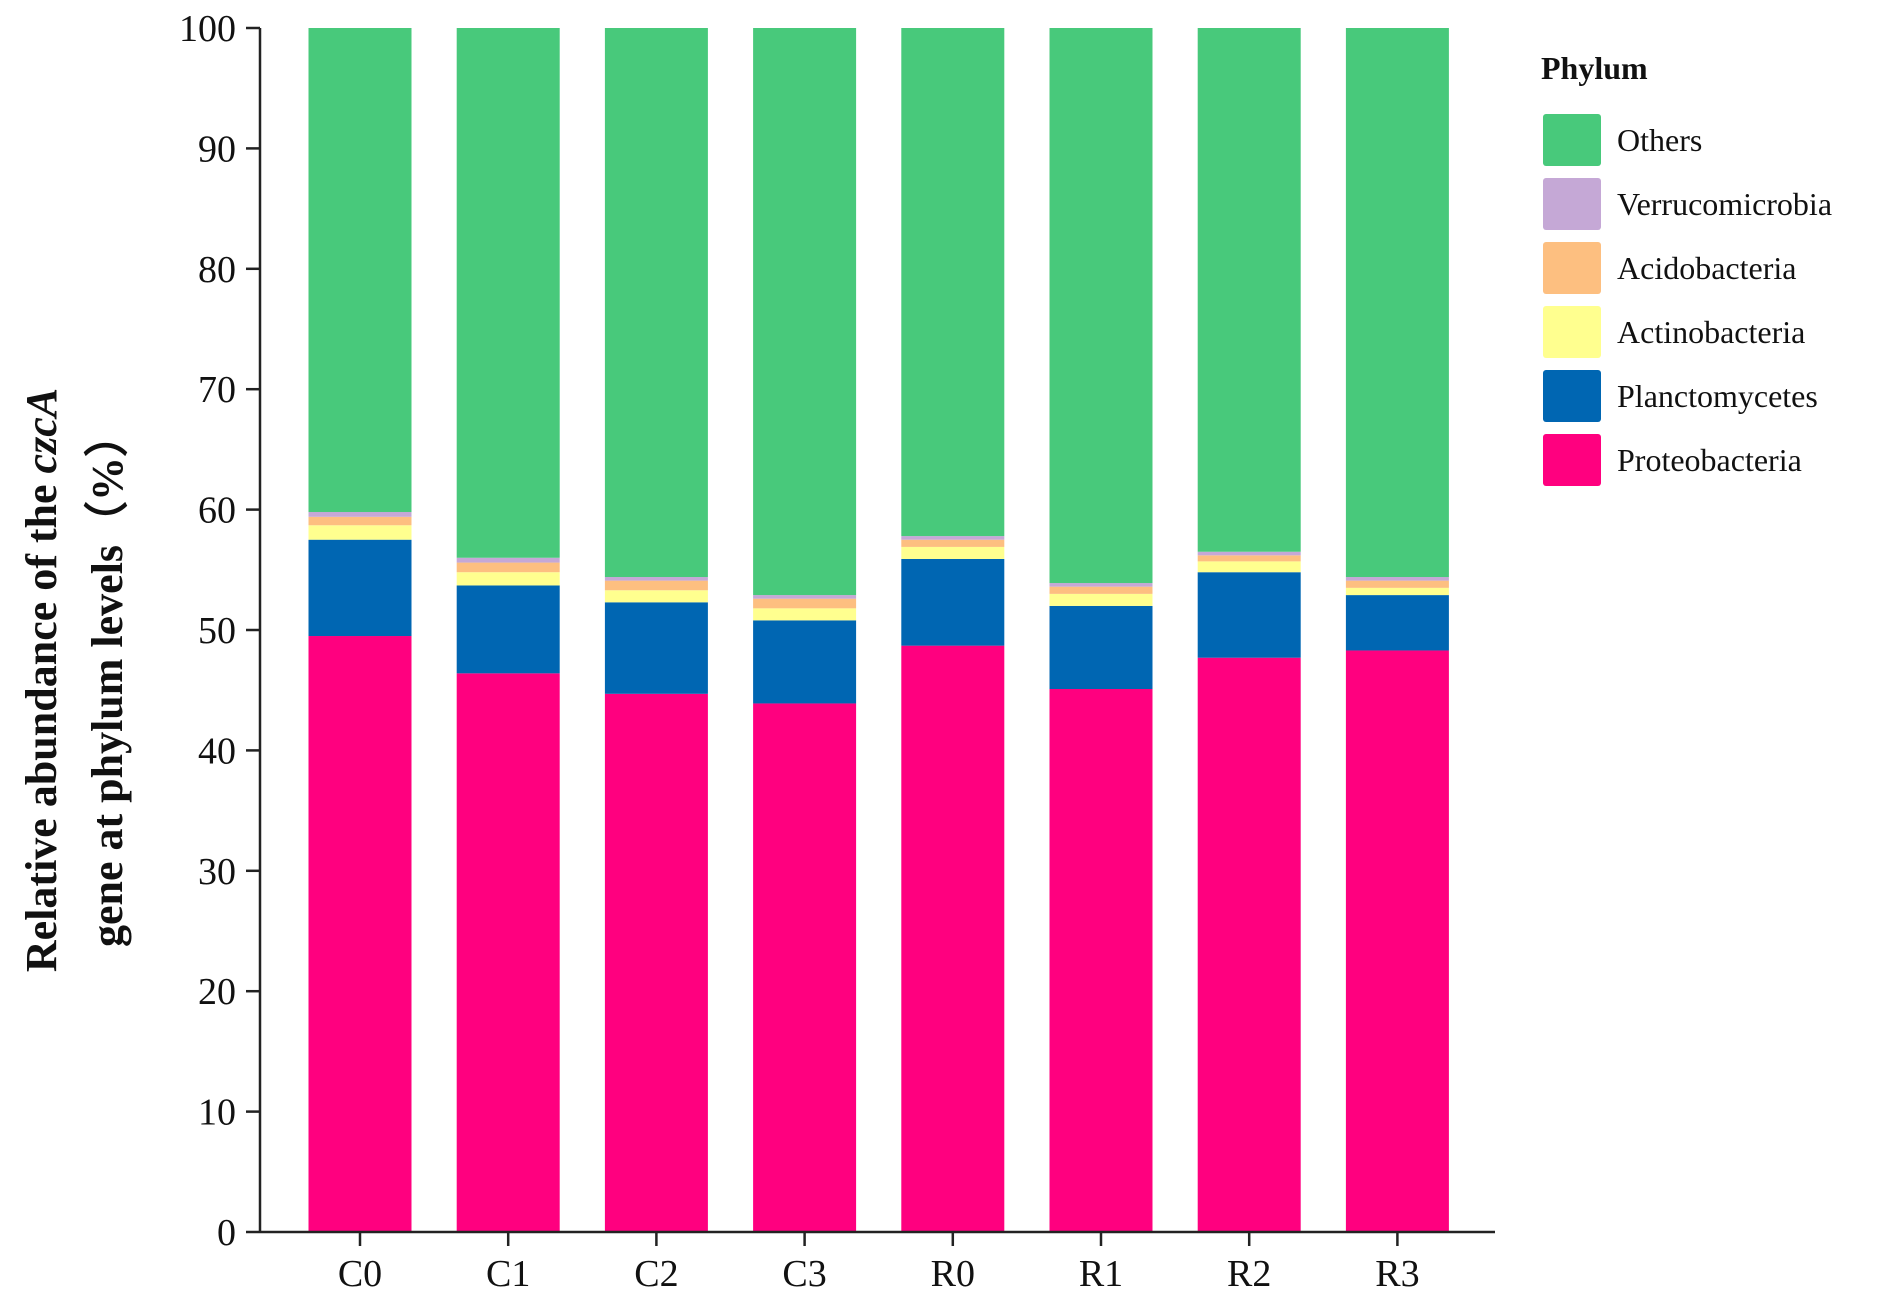  What do you see at coordinates (805, 312) in the screenshot?
I see `bar-segment-others-c3` at bounding box center [805, 312].